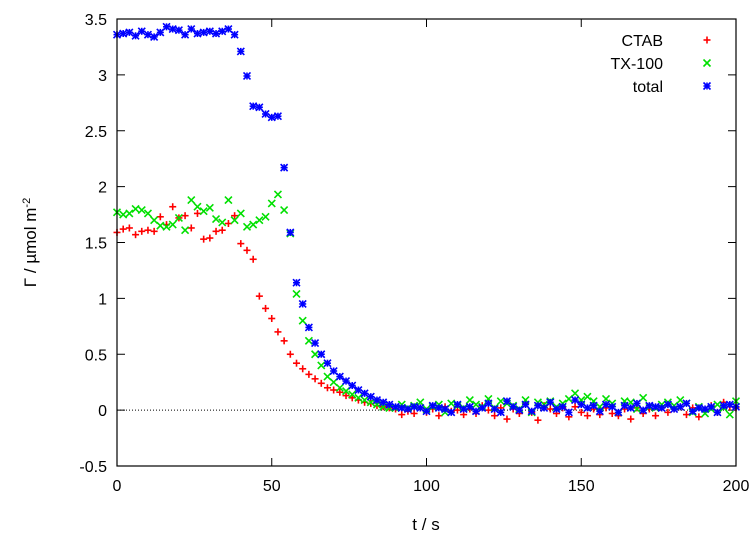 This screenshot has width=756, height=539. What do you see at coordinates (96, 20) in the screenshot?
I see `y-tick-label: 3.5` at bounding box center [96, 20].